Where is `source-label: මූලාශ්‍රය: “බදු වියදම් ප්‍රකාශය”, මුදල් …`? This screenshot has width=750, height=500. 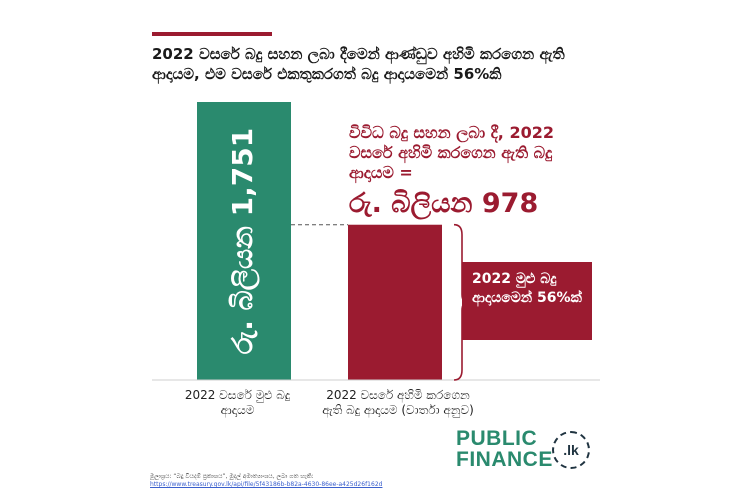
source-label: මූලාශ්‍රය: “බදු වියදම් ප්‍රකාශය”, මුදල් … is located at coordinates (232, 476).